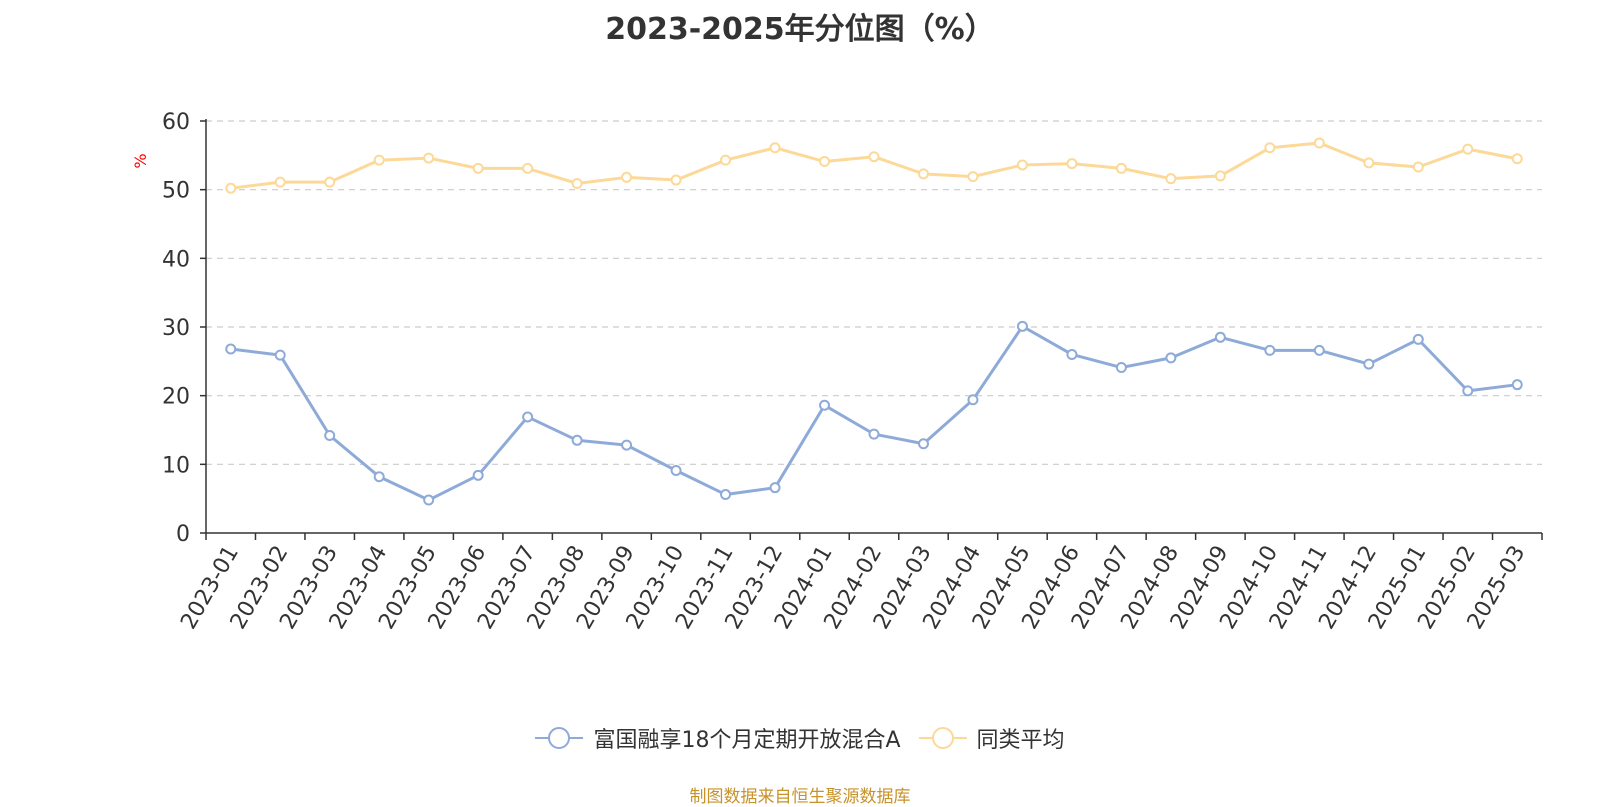 The width and height of the screenshot is (1600, 807). I want to click on legend-marker-fund-icon, so click(559, 738).